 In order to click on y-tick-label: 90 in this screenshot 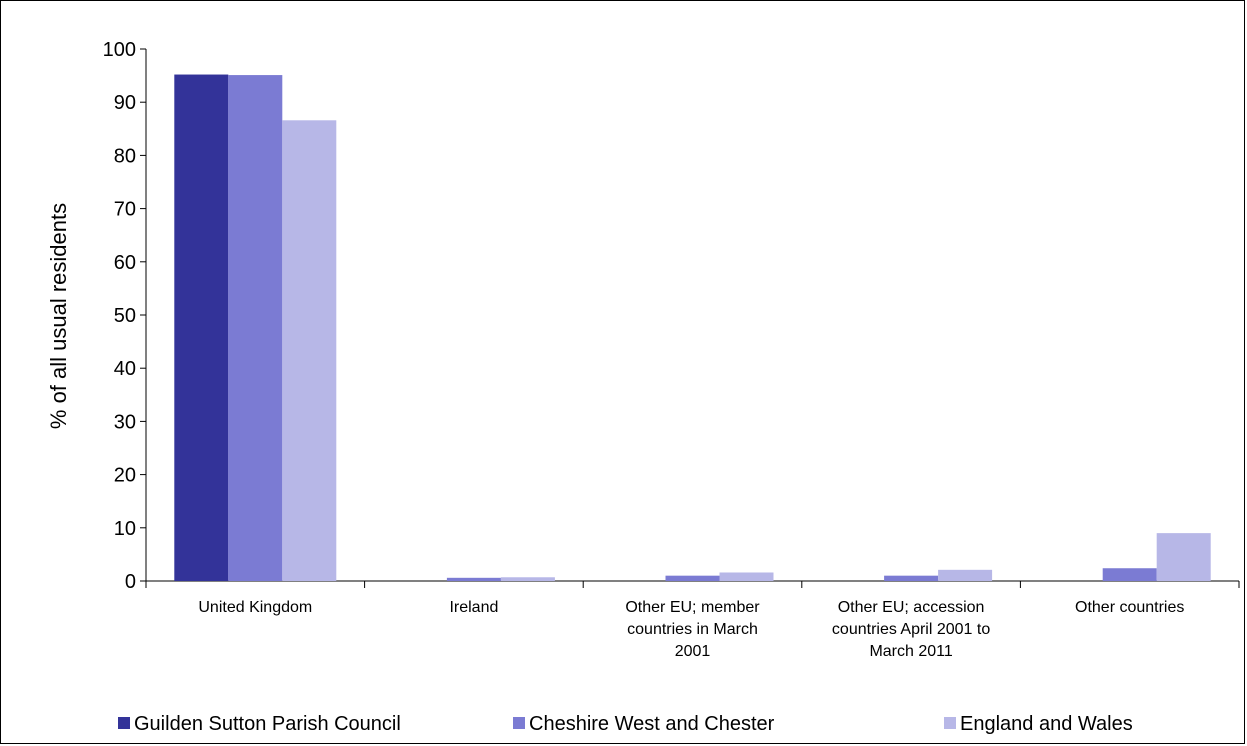, I will do `click(125, 103)`.